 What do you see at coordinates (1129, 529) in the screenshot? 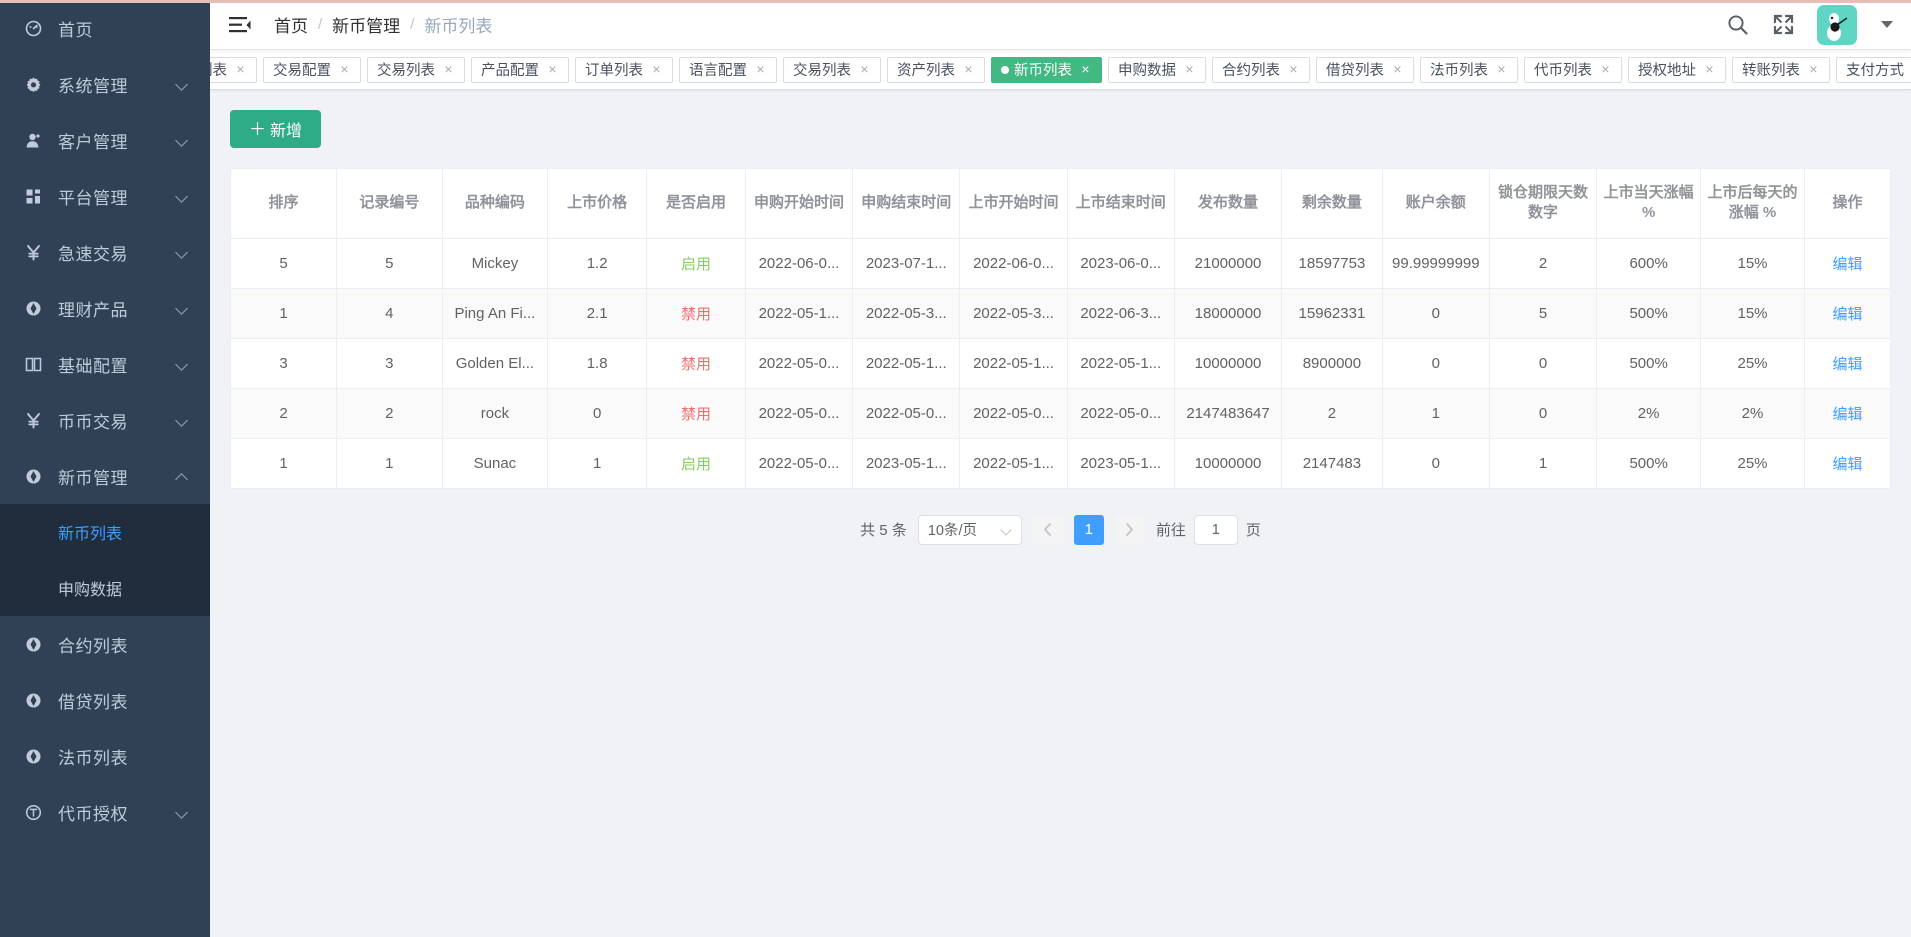
I see `pagination-next-button` at bounding box center [1129, 529].